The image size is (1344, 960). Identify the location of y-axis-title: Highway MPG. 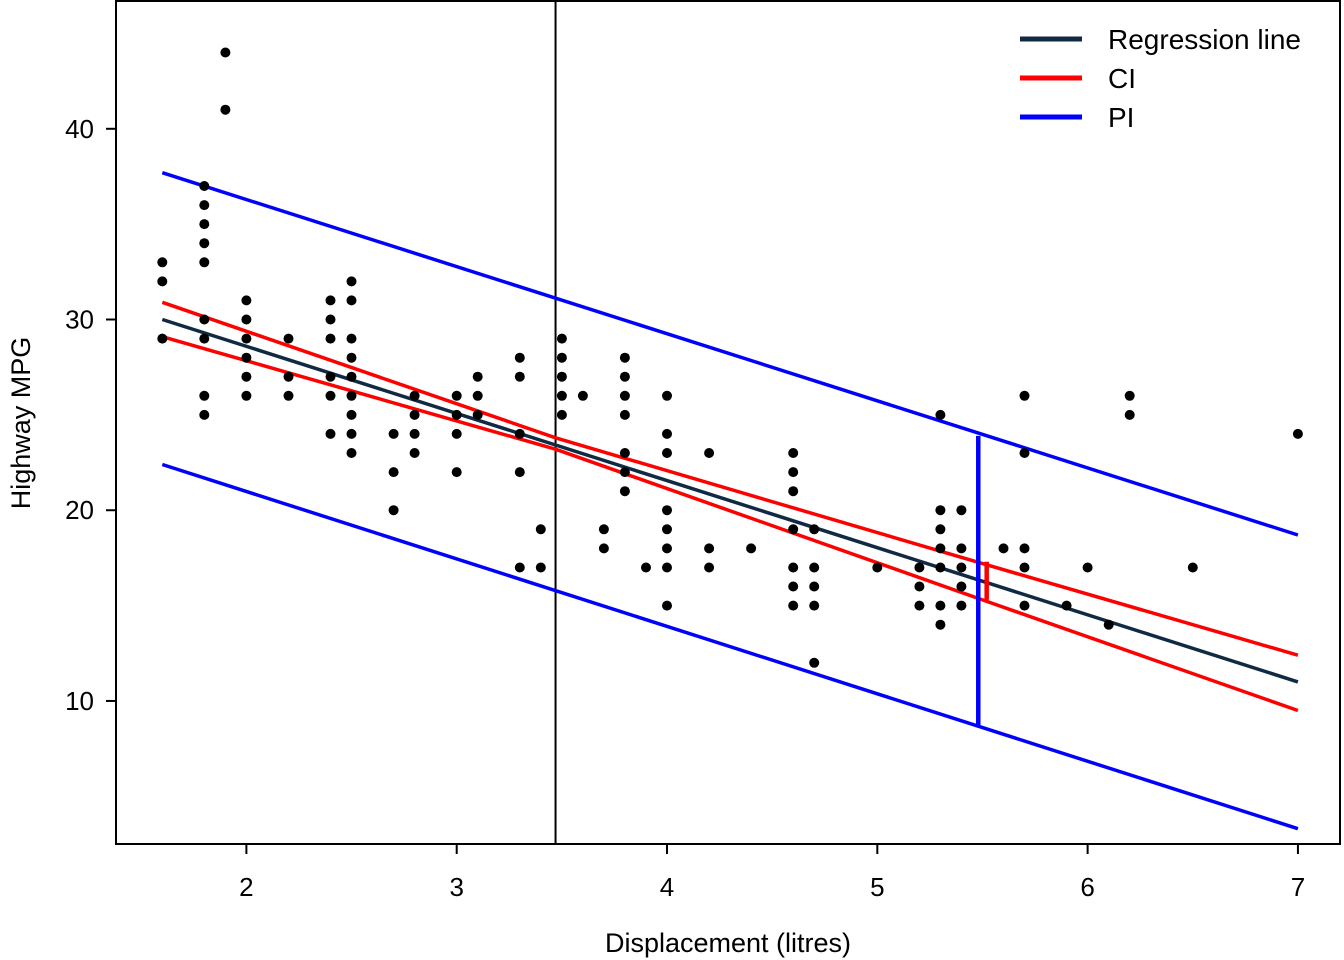
(21, 423).